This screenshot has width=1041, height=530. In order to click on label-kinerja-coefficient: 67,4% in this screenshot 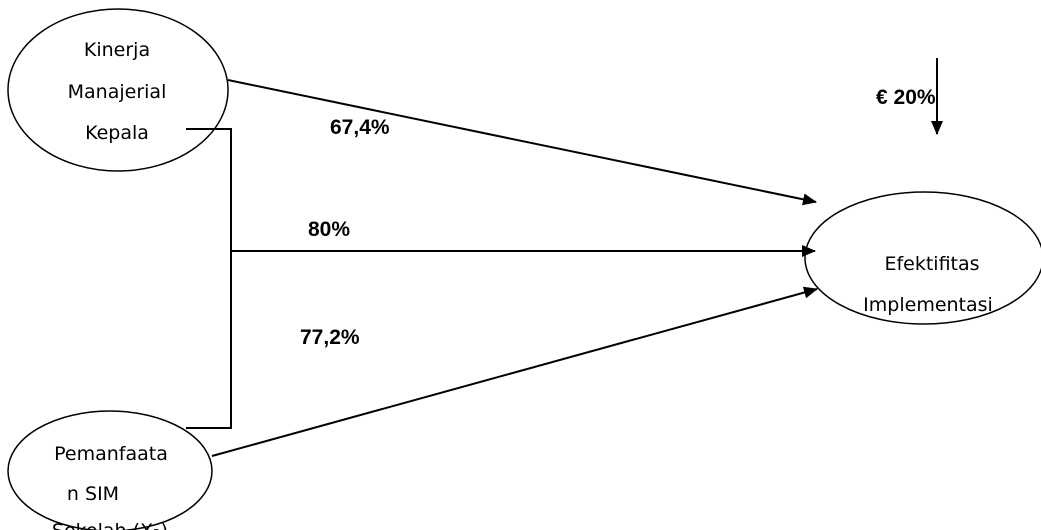, I will do `click(360, 127)`.